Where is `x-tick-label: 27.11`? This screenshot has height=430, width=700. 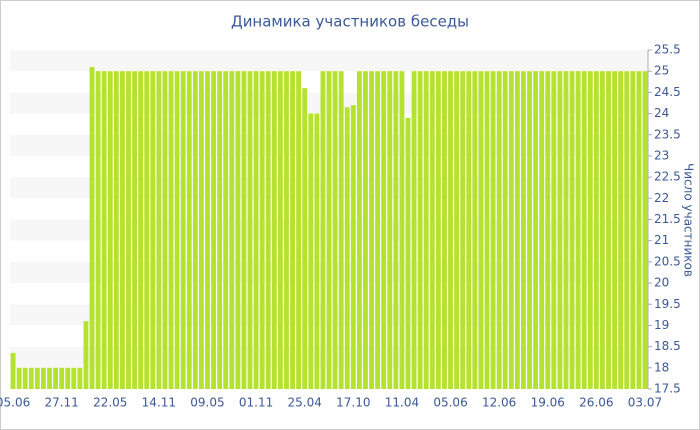
x-tick-label: 27.11 is located at coordinates (61, 403).